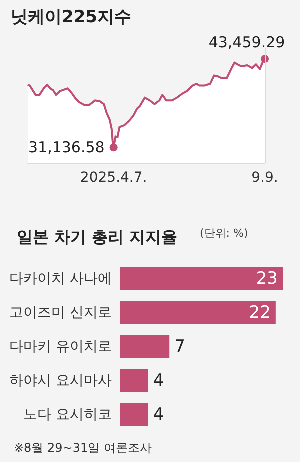 Image resolution: width=300 pixels, height=462 pixels. I want to click on chart-subtitle: (단위: %), so click(224, 233).